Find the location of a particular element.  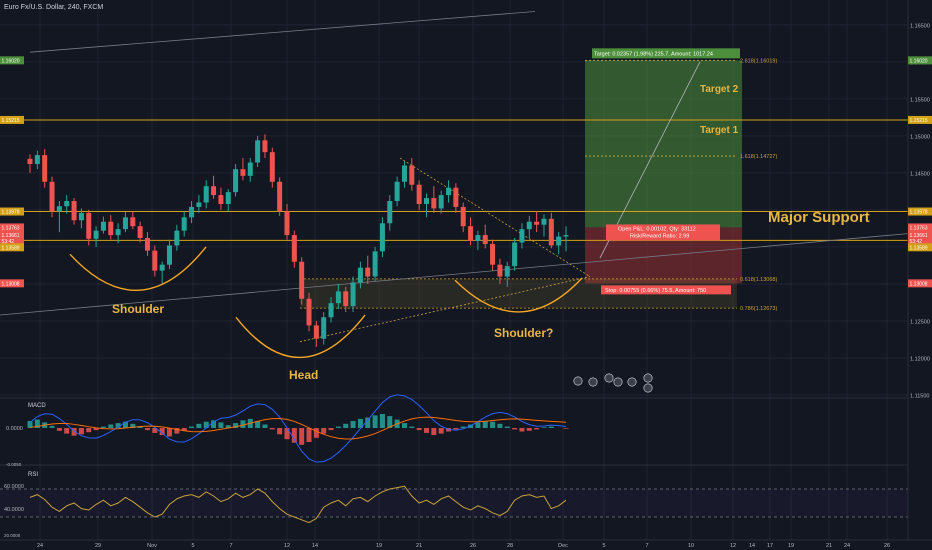

price-badge-label: 1.13589 is located at coordinates (919, 248).